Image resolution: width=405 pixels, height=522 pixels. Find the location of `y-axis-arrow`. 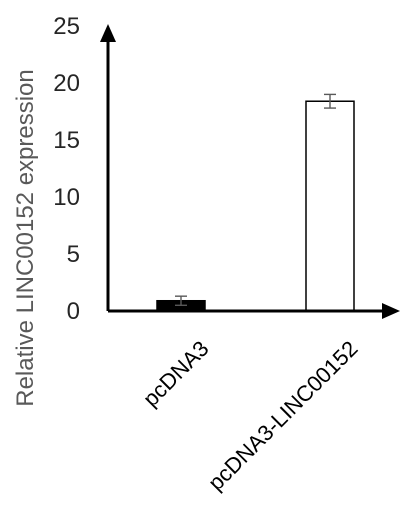

y-axis-arrow is located at coordinates (108, 33).